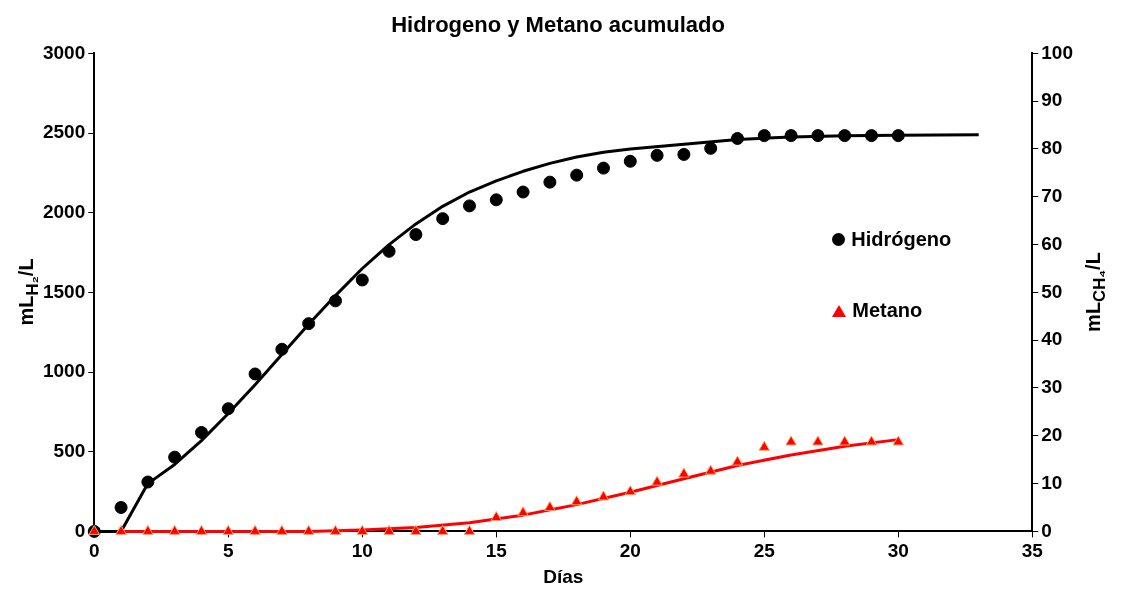 The height and width of the screenshot is (589, 1121). I want to click on y-tick-label: 2000, so click(64, 211).